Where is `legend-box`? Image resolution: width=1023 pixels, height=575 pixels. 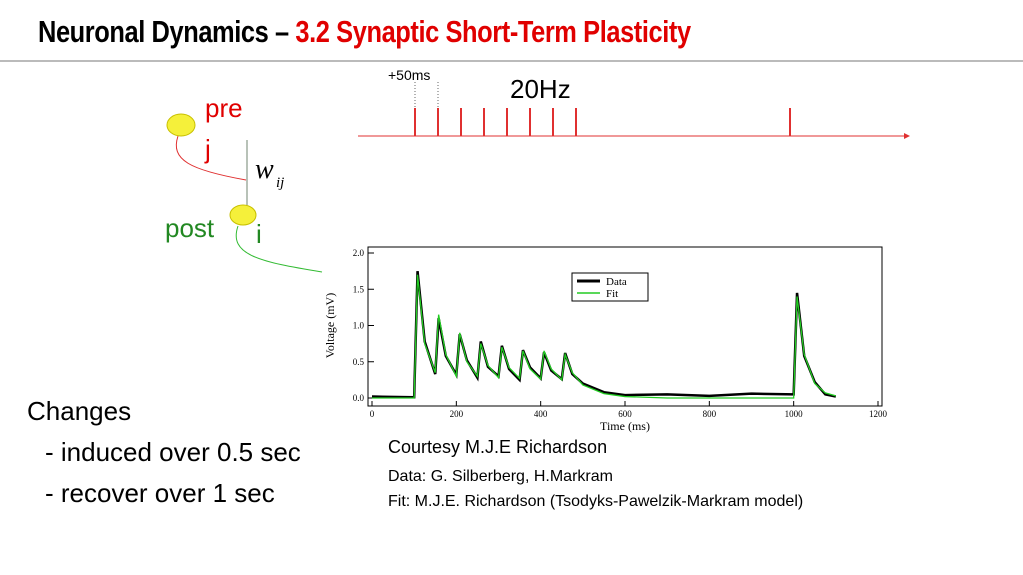
legend-box is located at coordinates (610, 287).